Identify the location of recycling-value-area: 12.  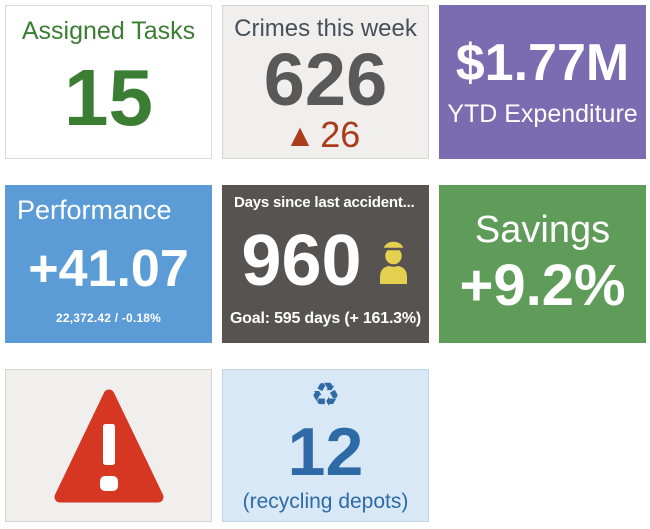
(325, 451).